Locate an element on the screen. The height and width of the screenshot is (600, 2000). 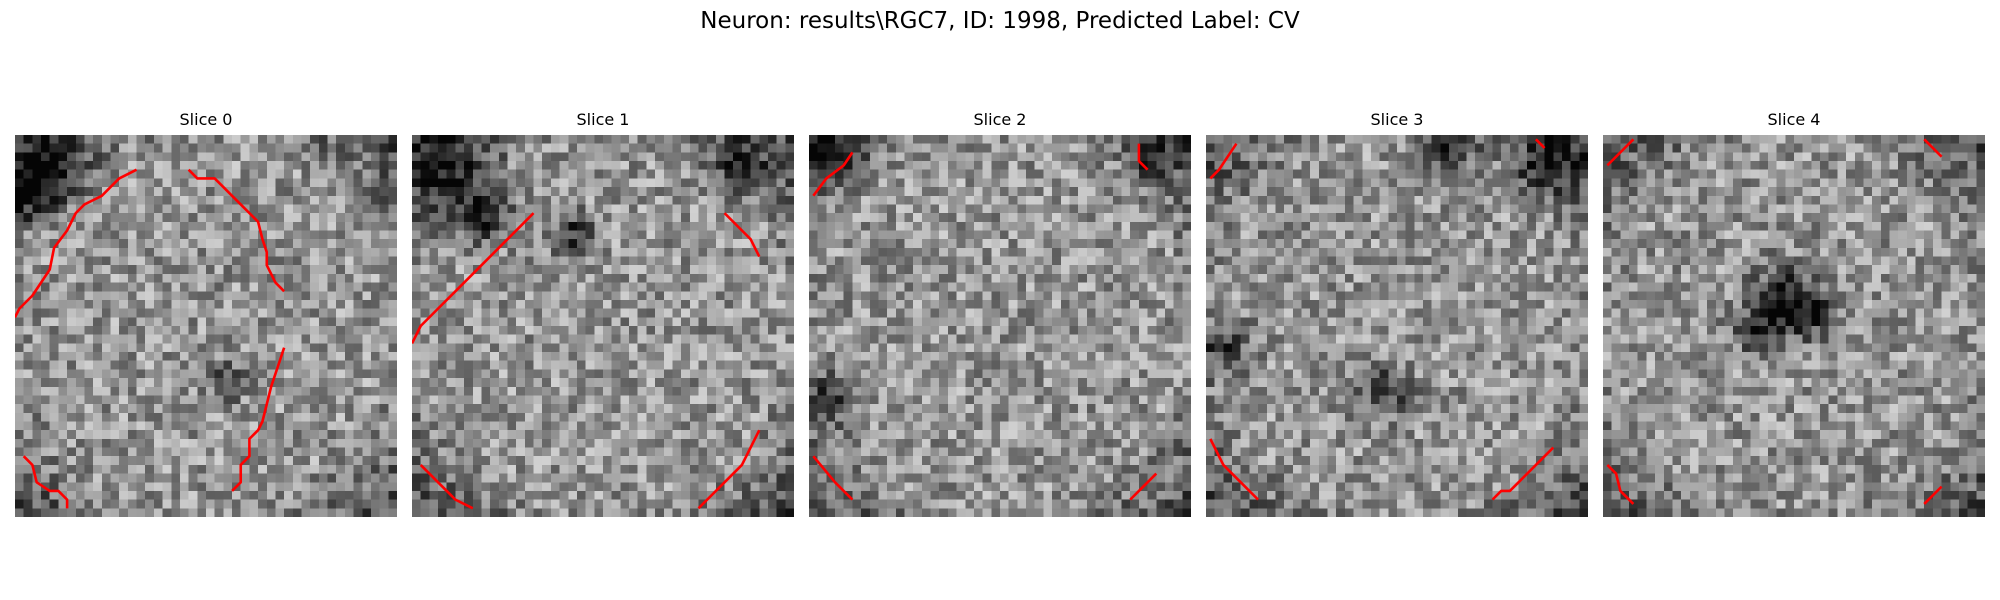
slice-title: Slice 2 is located at coordinates (1000, 119).